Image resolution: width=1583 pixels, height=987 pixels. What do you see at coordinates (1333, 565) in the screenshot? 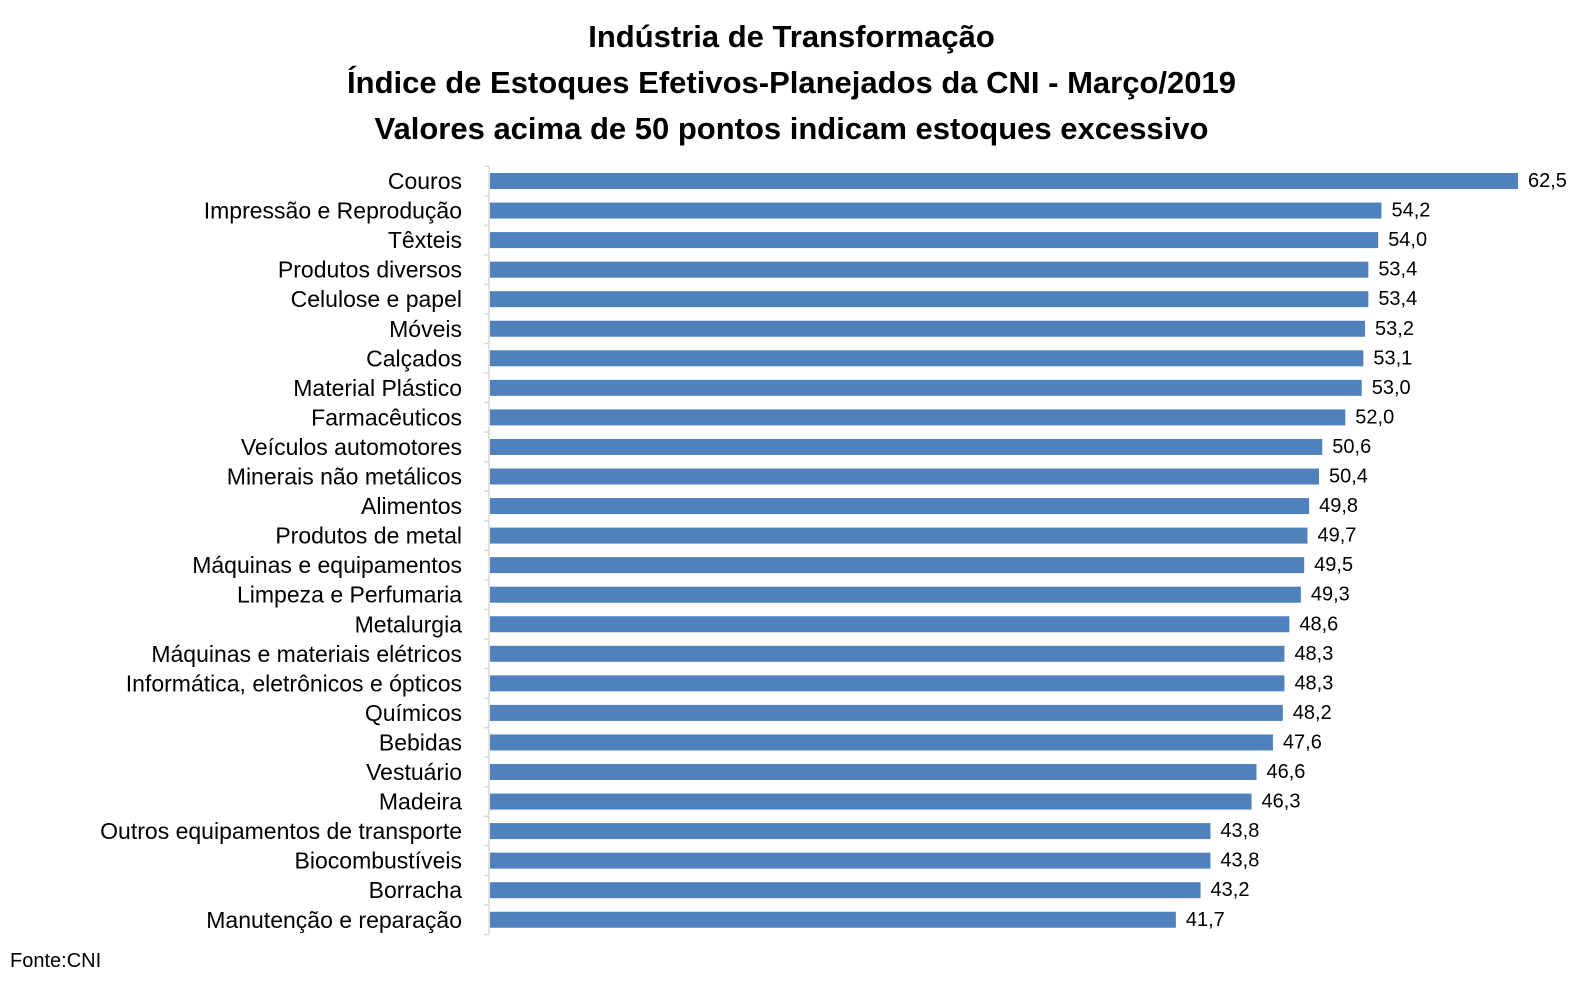
I see `value-label: 49,5` at bounding box center [1333, 565].